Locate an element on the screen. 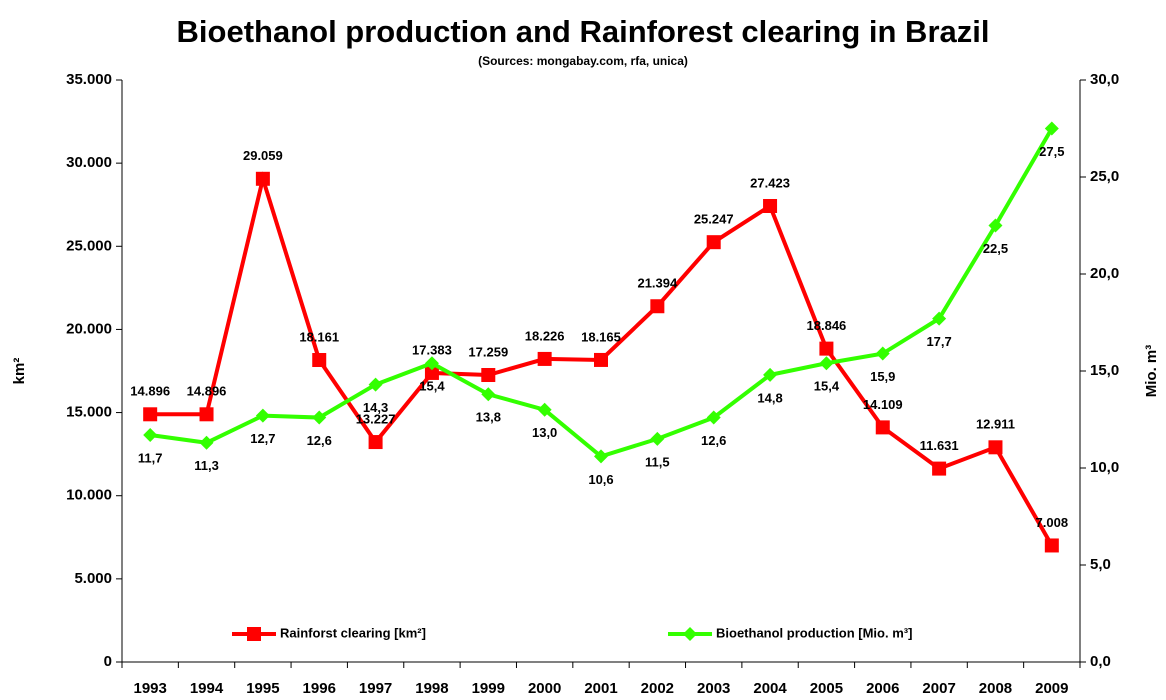  x-tick-label: 2000 is located at coordinates (544, 688).